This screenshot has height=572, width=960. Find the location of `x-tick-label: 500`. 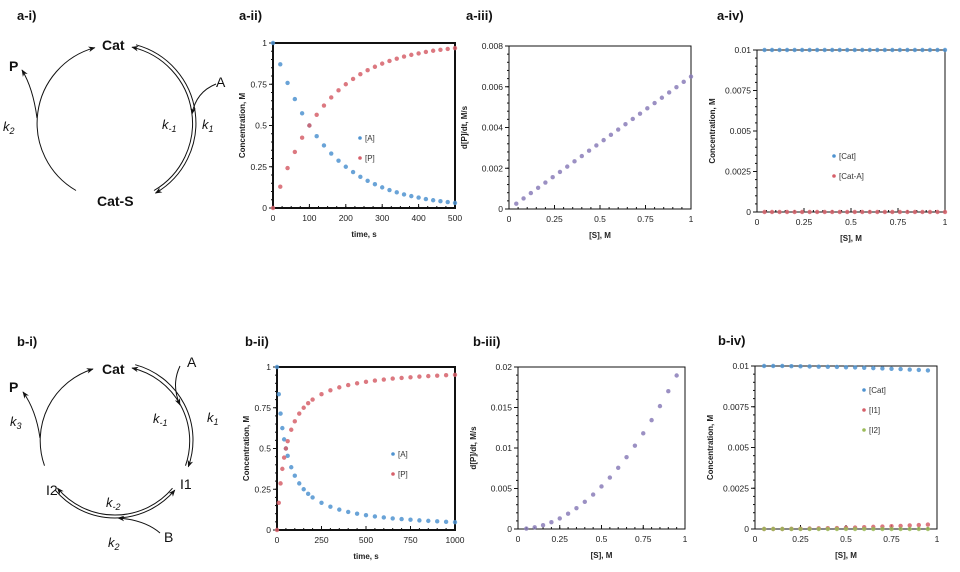

x-tick-label: 500 is located at coordinates (455, 218).